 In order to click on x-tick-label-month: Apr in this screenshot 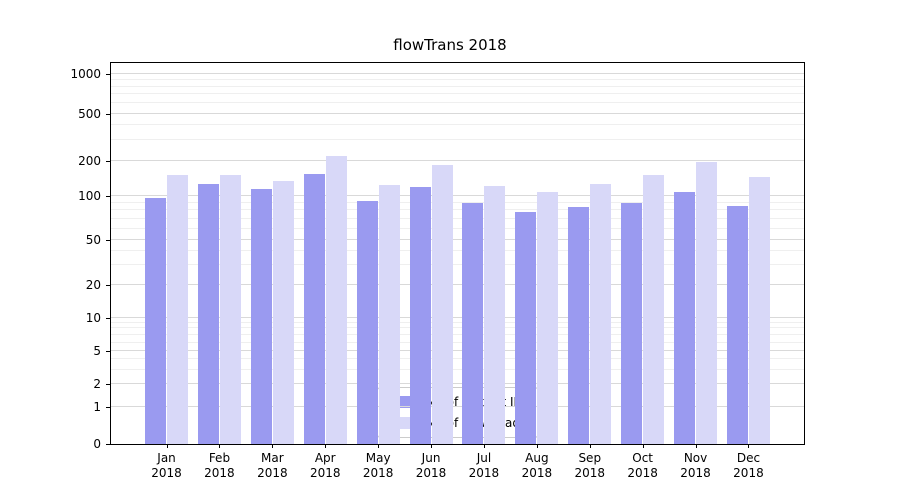, I will do `click(325, 458)`.